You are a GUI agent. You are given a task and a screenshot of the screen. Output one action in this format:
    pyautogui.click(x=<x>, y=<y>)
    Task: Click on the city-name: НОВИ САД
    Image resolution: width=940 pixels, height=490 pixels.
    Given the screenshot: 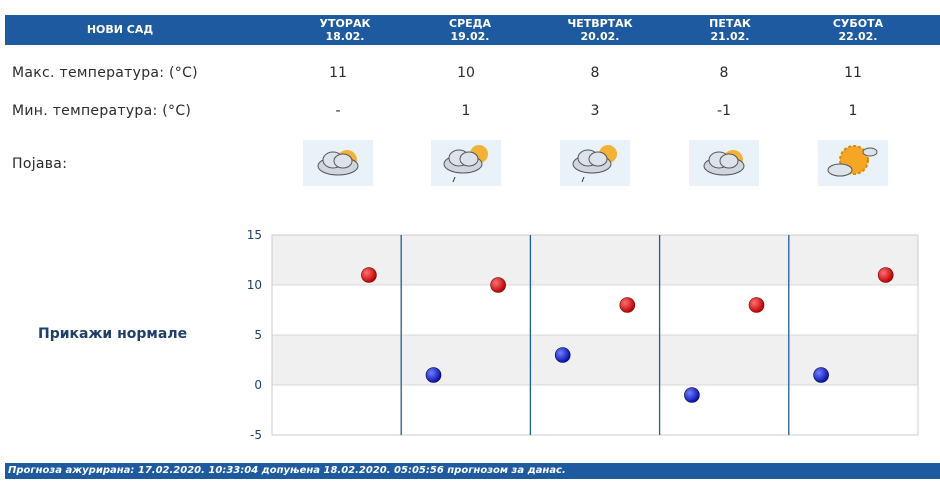 What is the action you would take?
    pyautogui.click(x=120, y=29)
    